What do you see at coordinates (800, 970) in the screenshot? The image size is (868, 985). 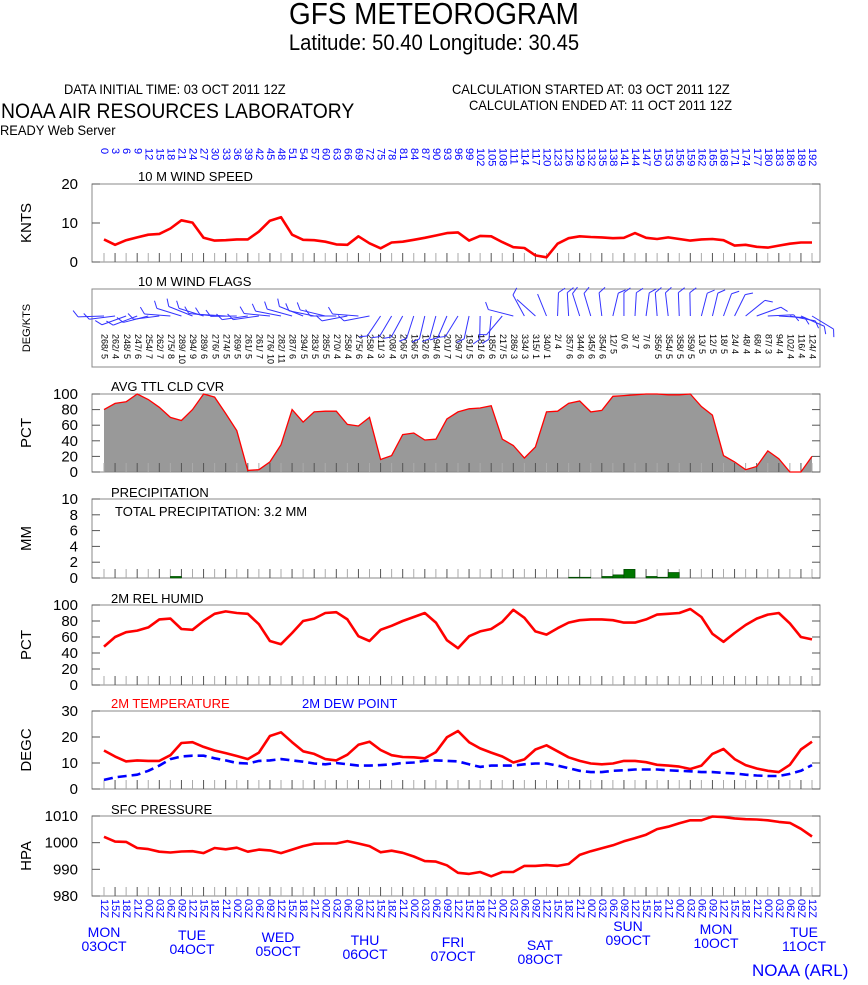 I see `footer-credit: NOAA (ARL)` at bounding box center [800, 970].